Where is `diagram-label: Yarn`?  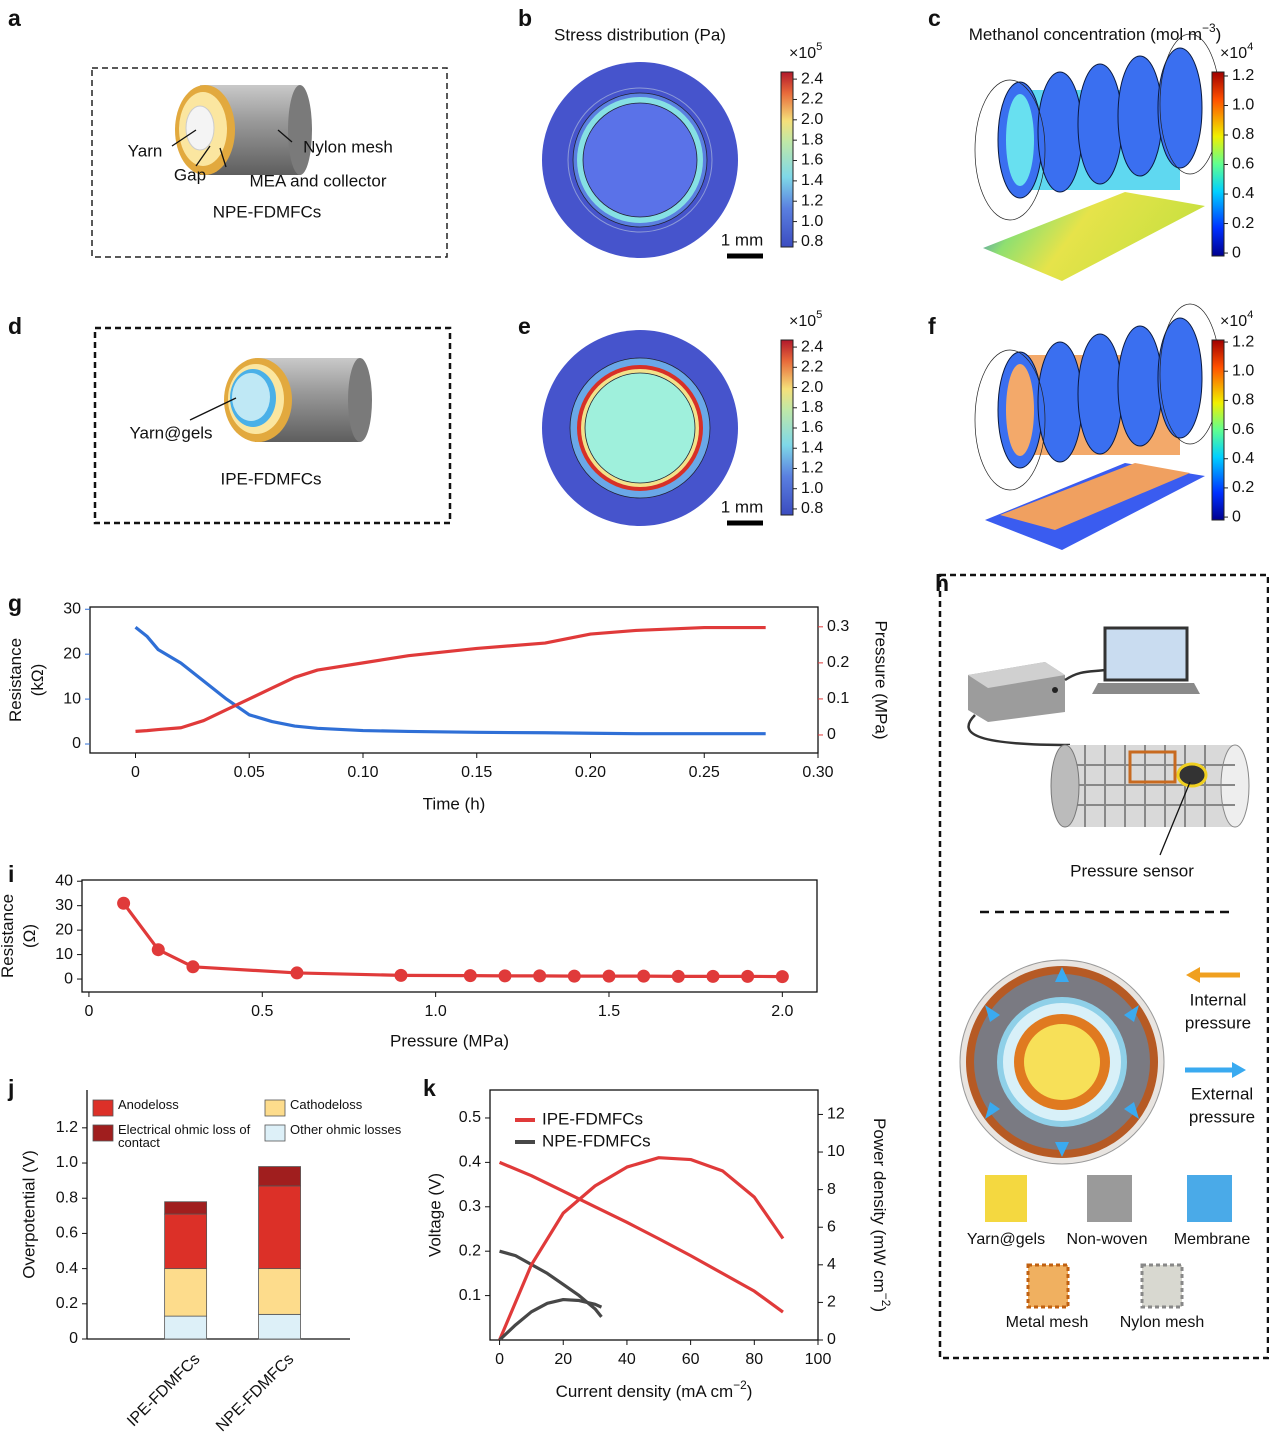 diagram-label: Yarn is located at coordinates (145, 150).